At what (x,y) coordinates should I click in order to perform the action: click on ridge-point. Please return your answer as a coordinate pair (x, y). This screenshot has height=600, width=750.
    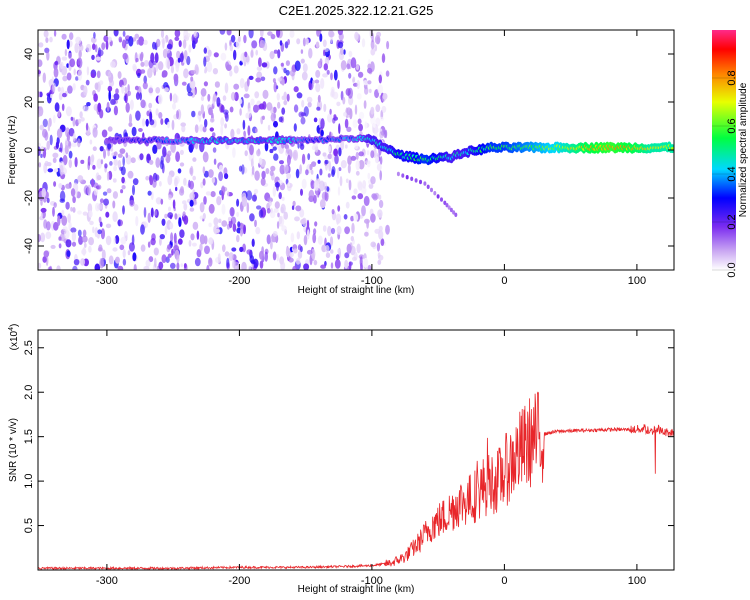
    Looking at the image, I should click on (672, 149).